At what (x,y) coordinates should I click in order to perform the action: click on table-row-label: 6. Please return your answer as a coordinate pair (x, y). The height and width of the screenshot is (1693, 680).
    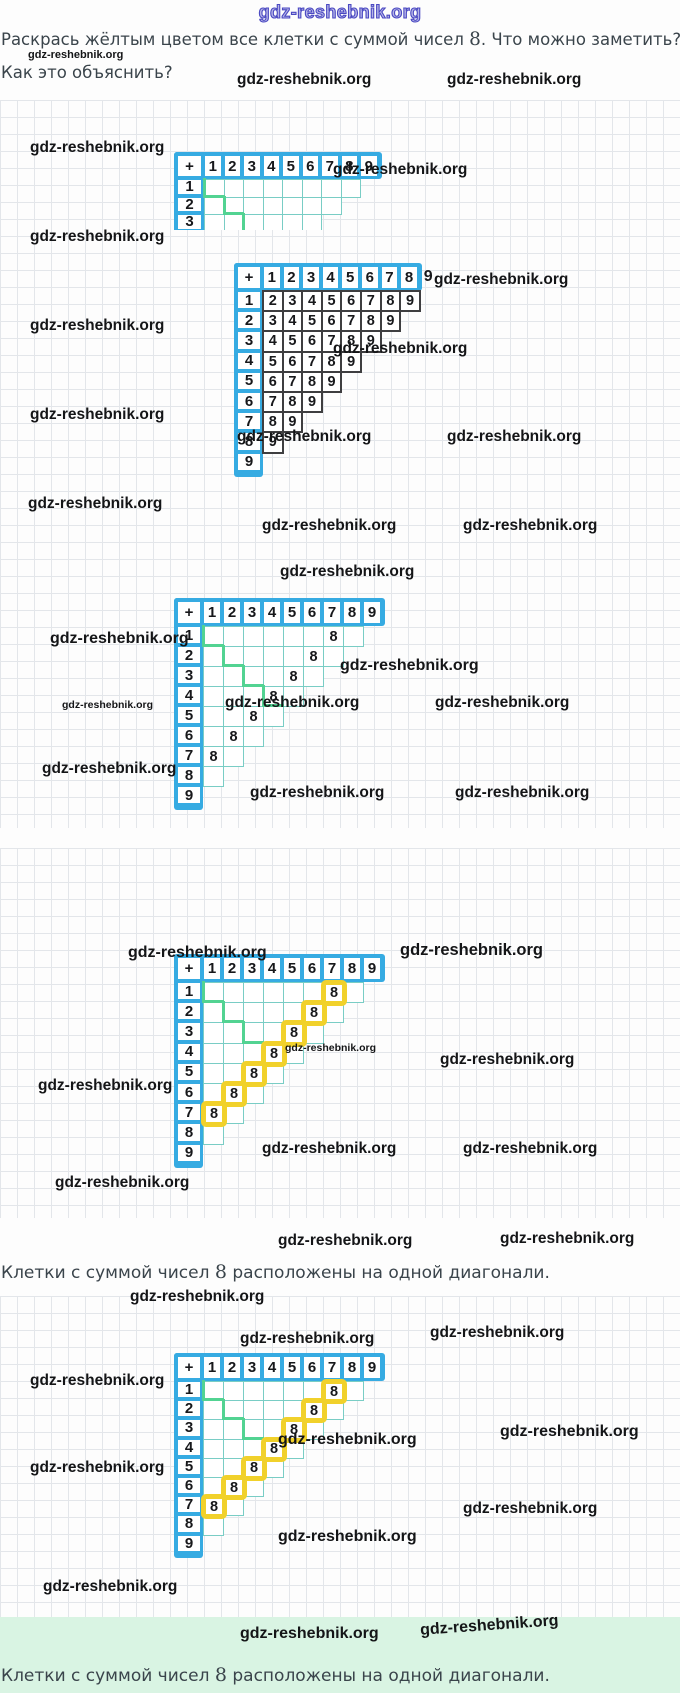
    Looking at the image, I should click on (249, 401).